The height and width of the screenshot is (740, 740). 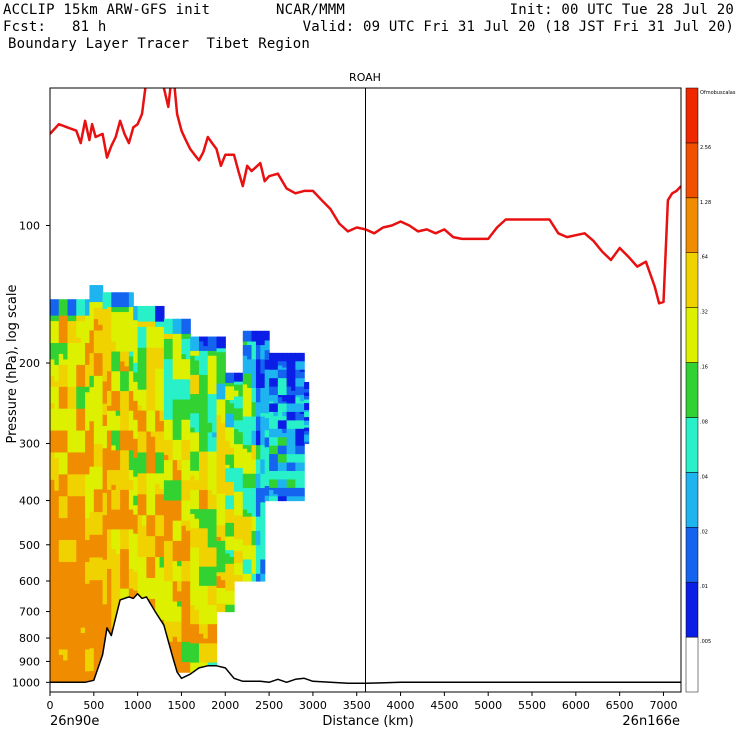 I want to click on y-tick-label: 700, so click(x=29, y=612).